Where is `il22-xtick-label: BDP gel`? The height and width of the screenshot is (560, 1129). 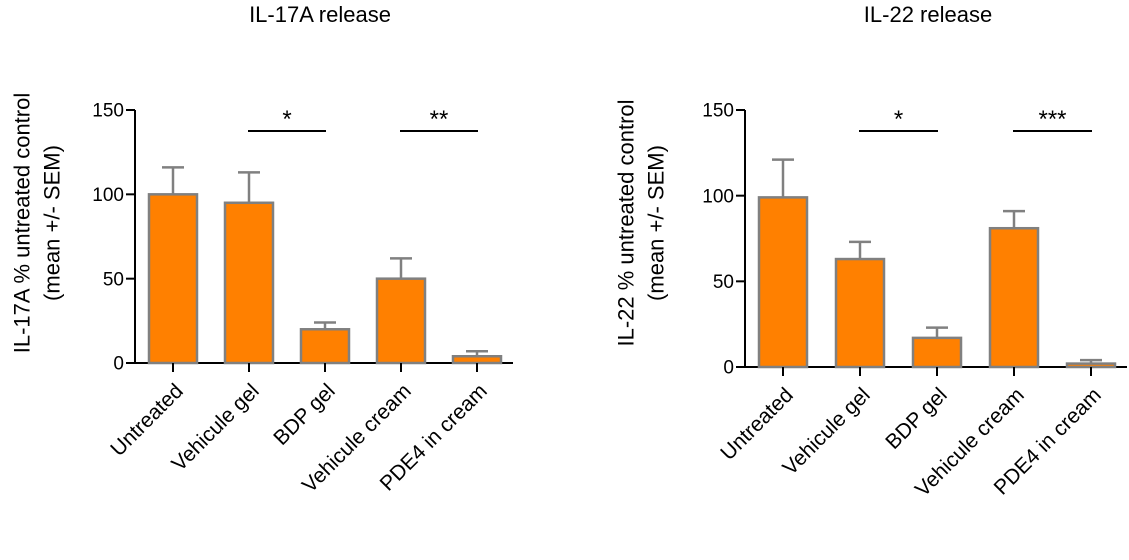 il22-xtick-label: BDP gel is located at coordinates (916, 418).